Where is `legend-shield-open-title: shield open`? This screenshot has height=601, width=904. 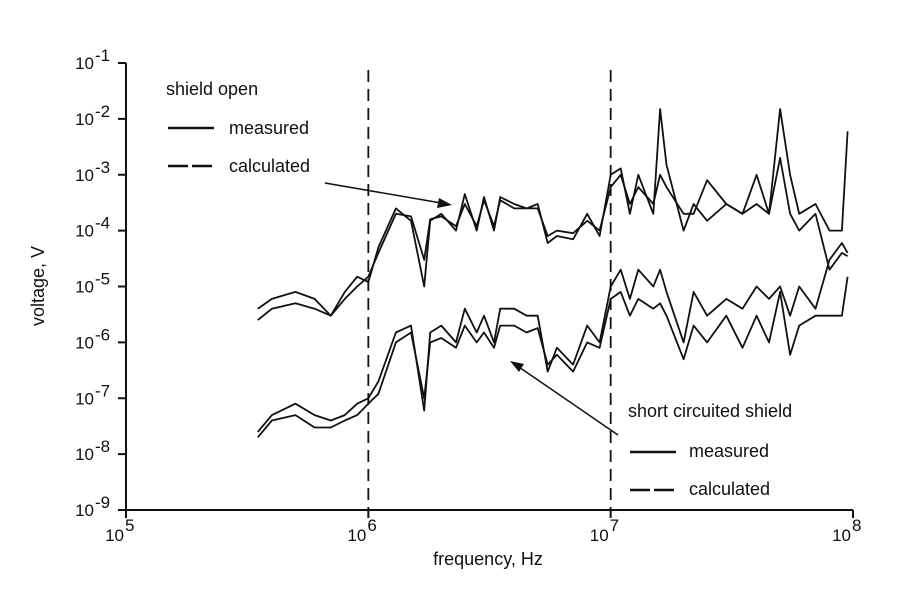 legend-shield-open-title: shield open is located at coordinates (212, 89).